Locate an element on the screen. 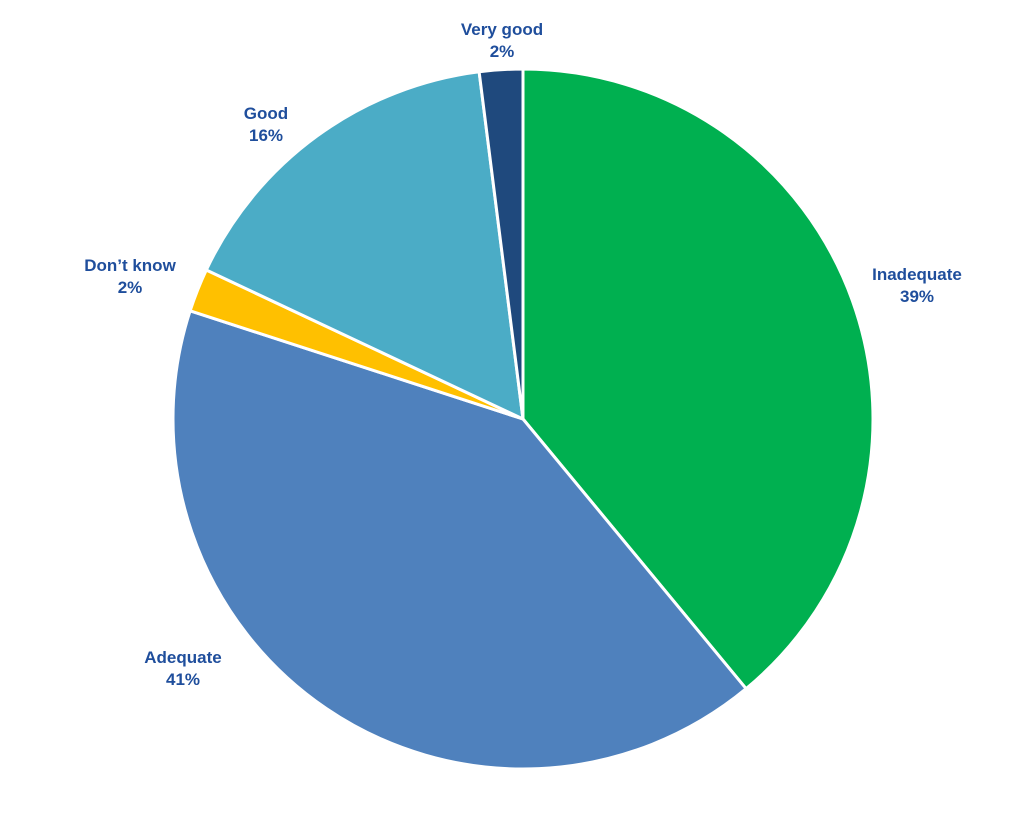 The height and width of the screenshot is (833, 1024). slice-label: Good 16% is located at coordinates (266, 124).